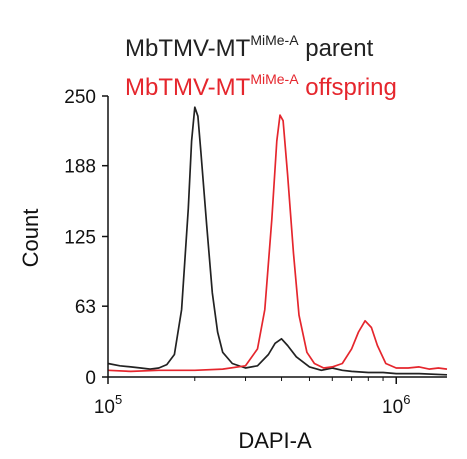 The image size is (467, 459). What do you see at coordinates (90, 378) in the screenshot?
I see `y-tick-label-0: 0` at bounding box center [90, 378].